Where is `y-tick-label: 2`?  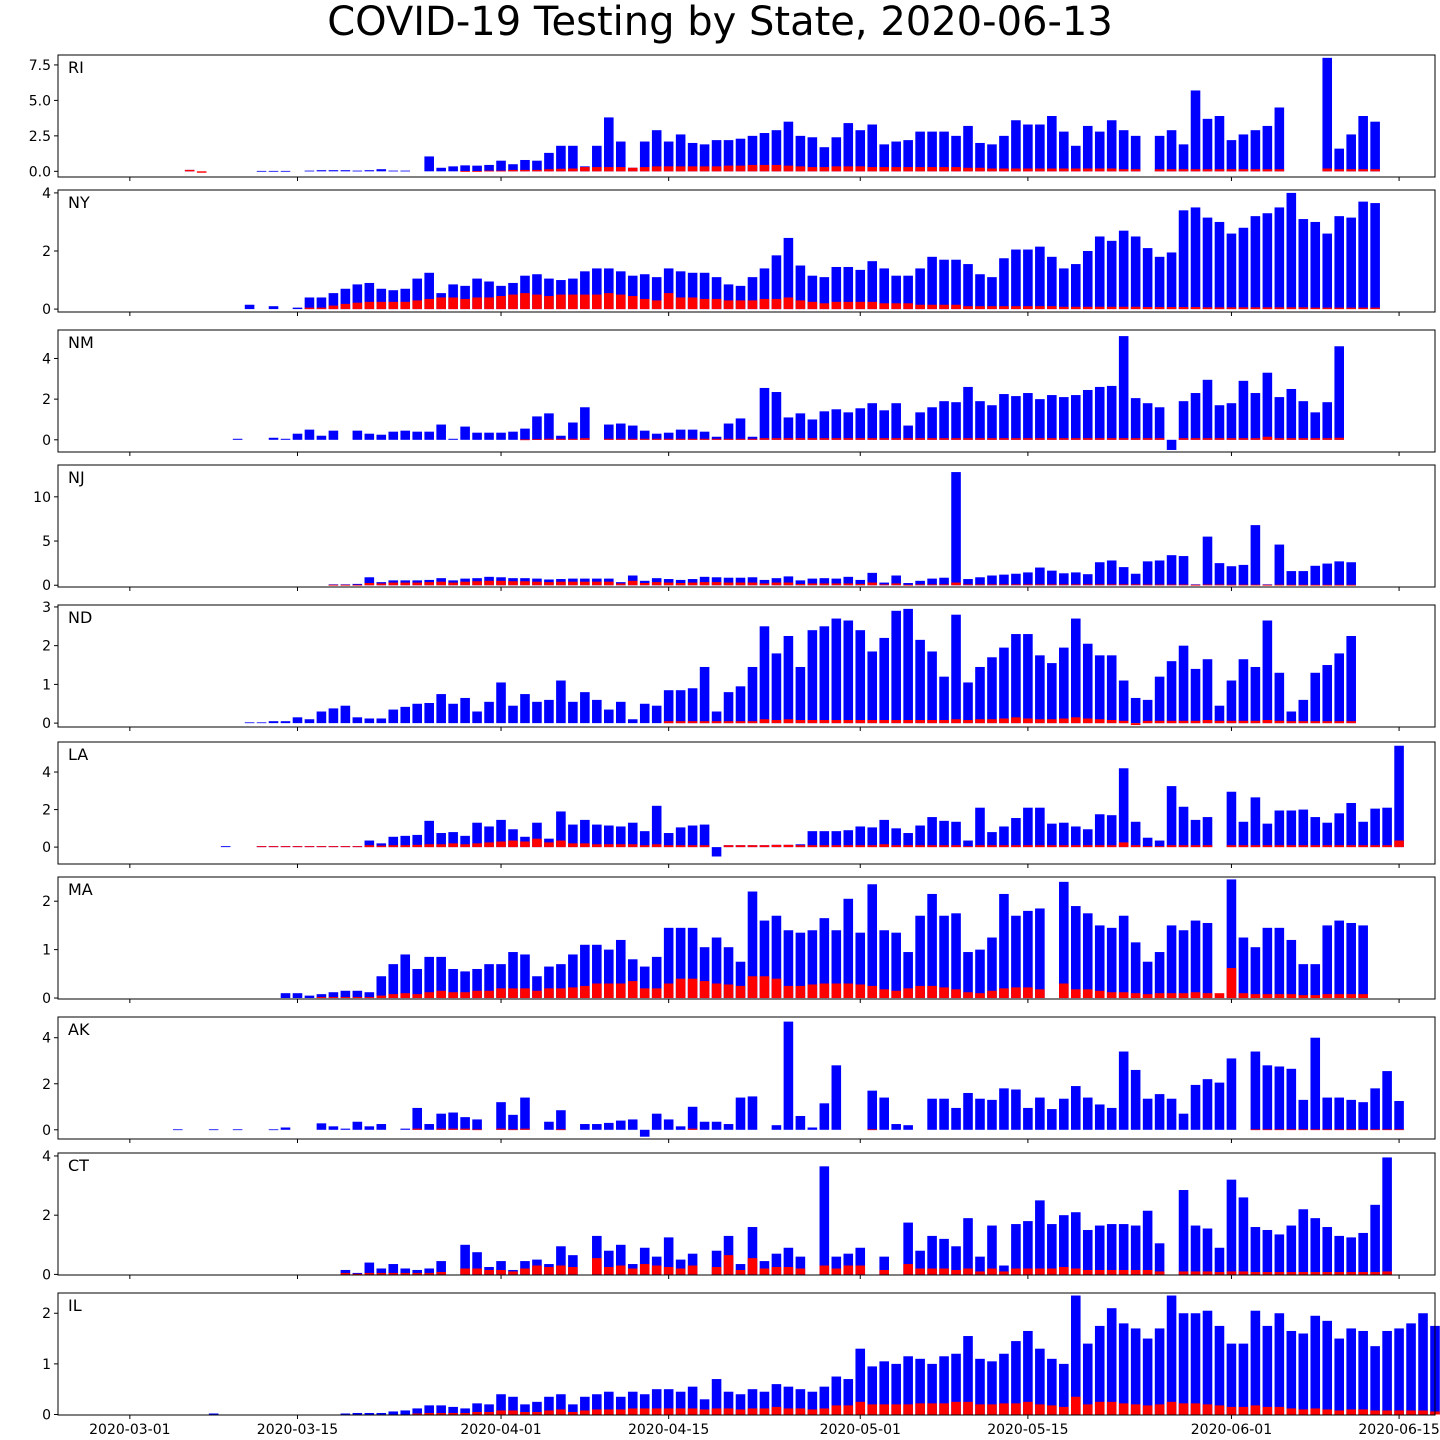 y-tick-label: 2 is located at coordinates (46, 902).